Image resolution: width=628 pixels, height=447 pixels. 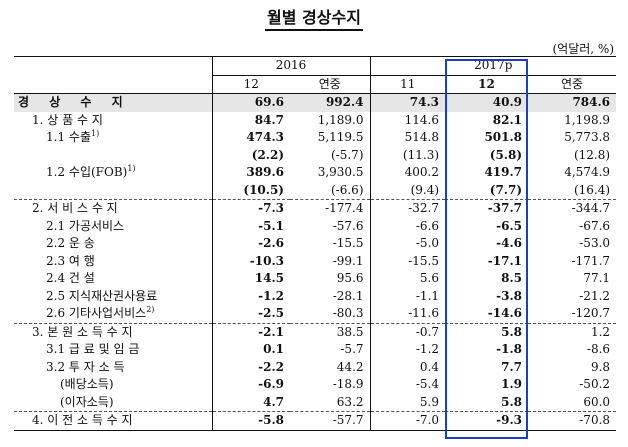 I want to click on table-cell: 60.0, so click(x=597, y=401).